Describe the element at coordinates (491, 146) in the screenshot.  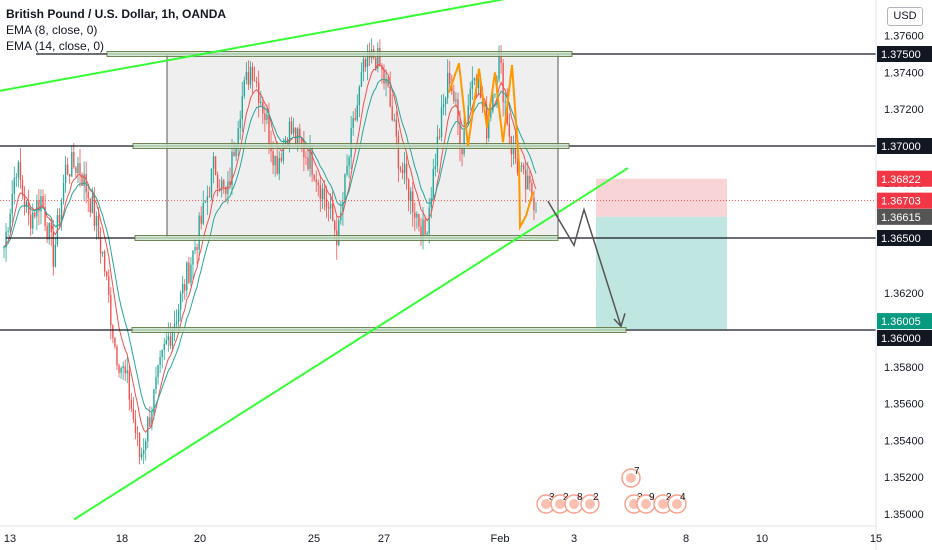
I see `double-top-pattern` at that location.